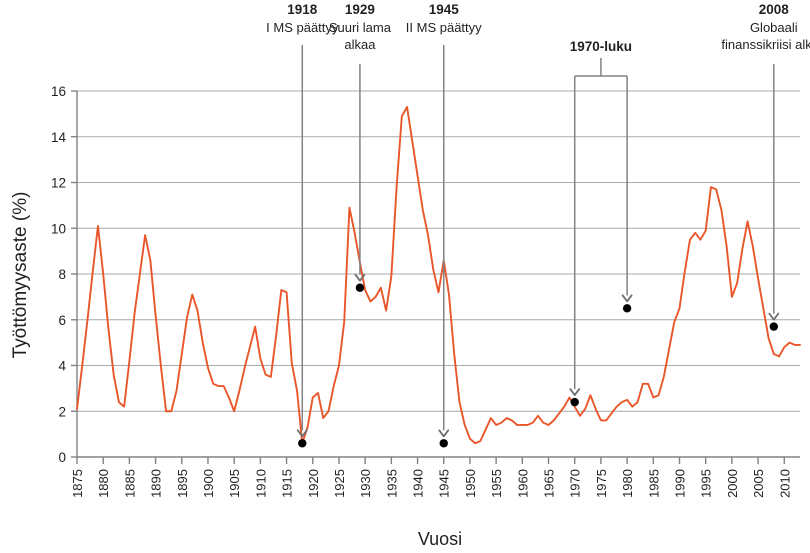 This screenshot has height=553, width=810. I want to click on x-tick-label-2010: 2010, so click(784, 483).